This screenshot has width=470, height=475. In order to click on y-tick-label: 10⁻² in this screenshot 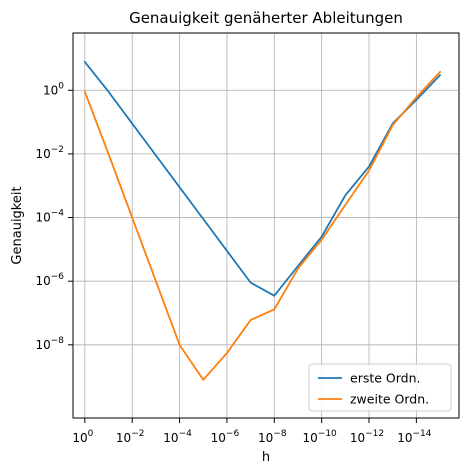, I will do `click(49, 153)`.